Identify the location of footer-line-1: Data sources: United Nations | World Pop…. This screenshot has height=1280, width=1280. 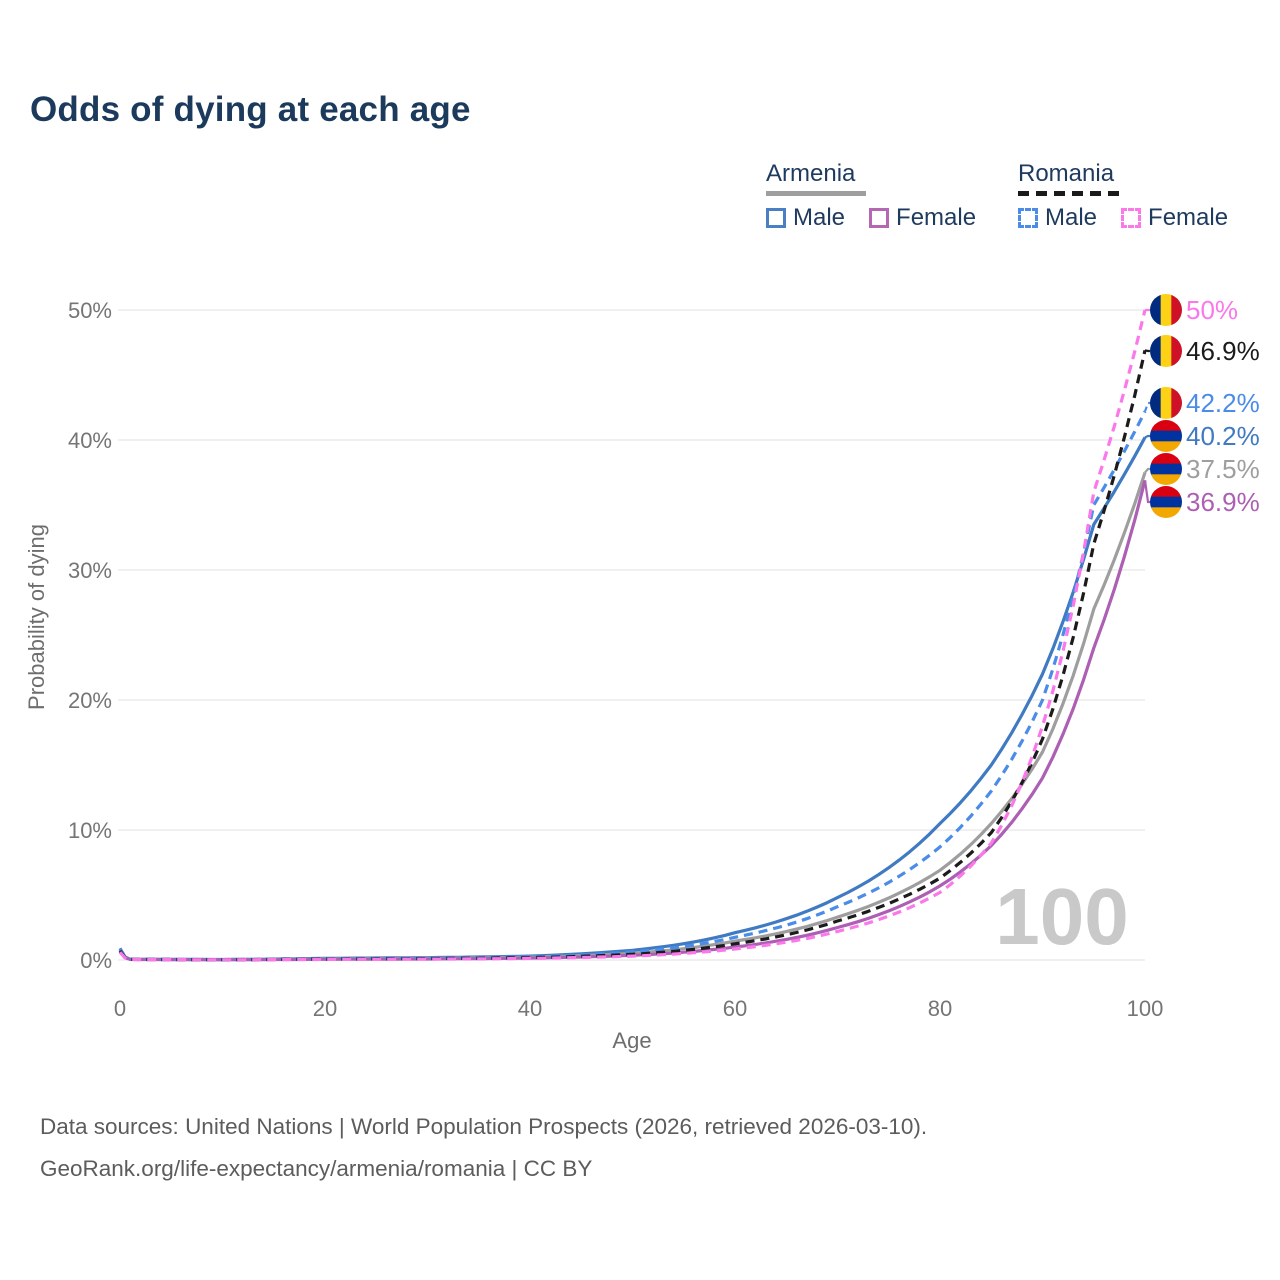
(484, 1126).